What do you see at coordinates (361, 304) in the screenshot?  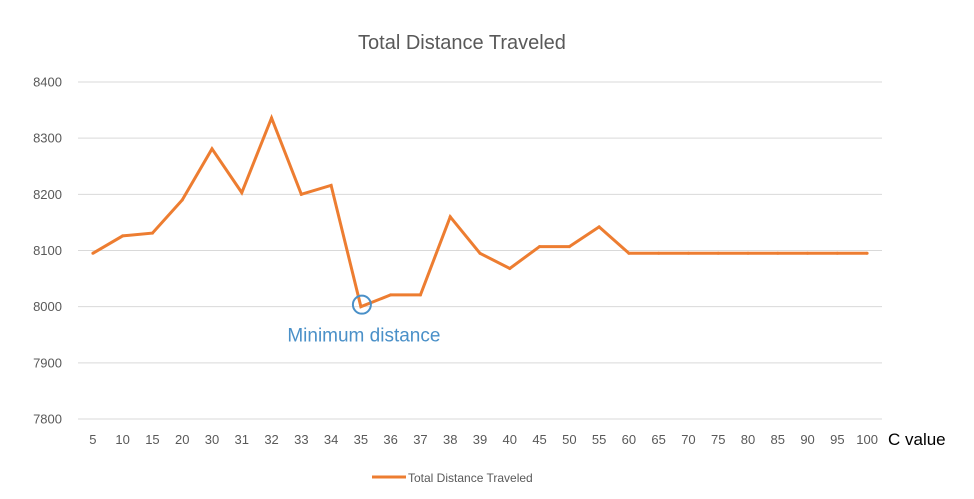 I see `minimum-marker-circle` at bounding box center [361, 304].